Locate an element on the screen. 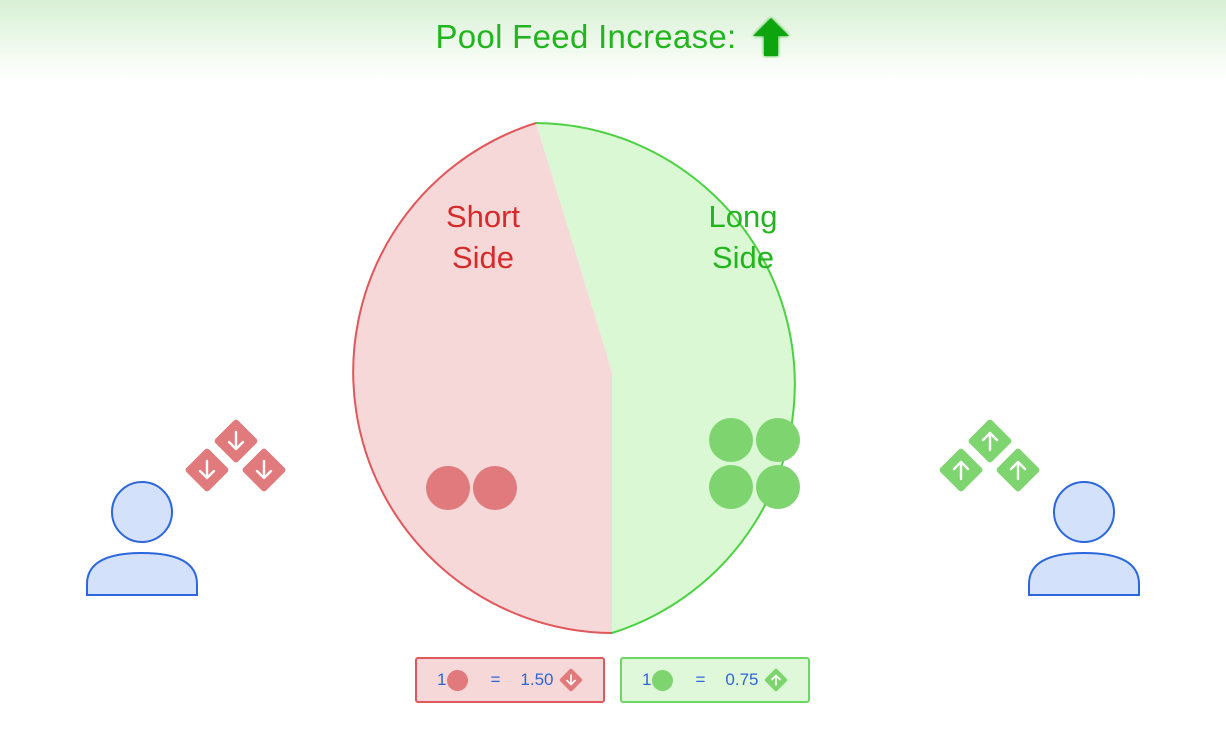 This screenshot has width=1226, height=736. short-legend-value: 1.50 is located at coordinates (537, 679).